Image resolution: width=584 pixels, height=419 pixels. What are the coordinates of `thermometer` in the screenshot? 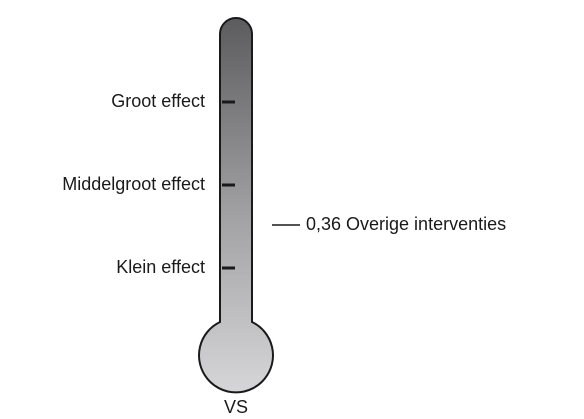 It's located at (236, 205).